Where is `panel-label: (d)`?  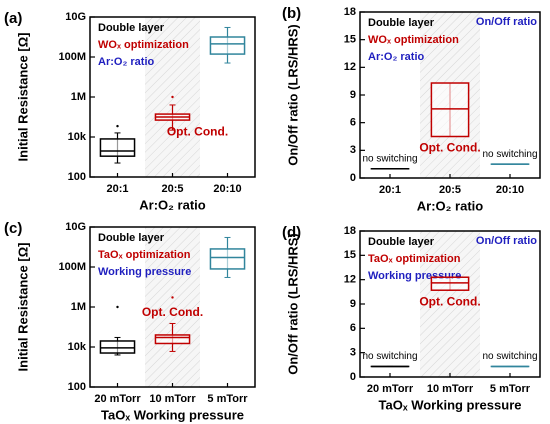 panel-label: (d) is located at coordinates (291, 232).